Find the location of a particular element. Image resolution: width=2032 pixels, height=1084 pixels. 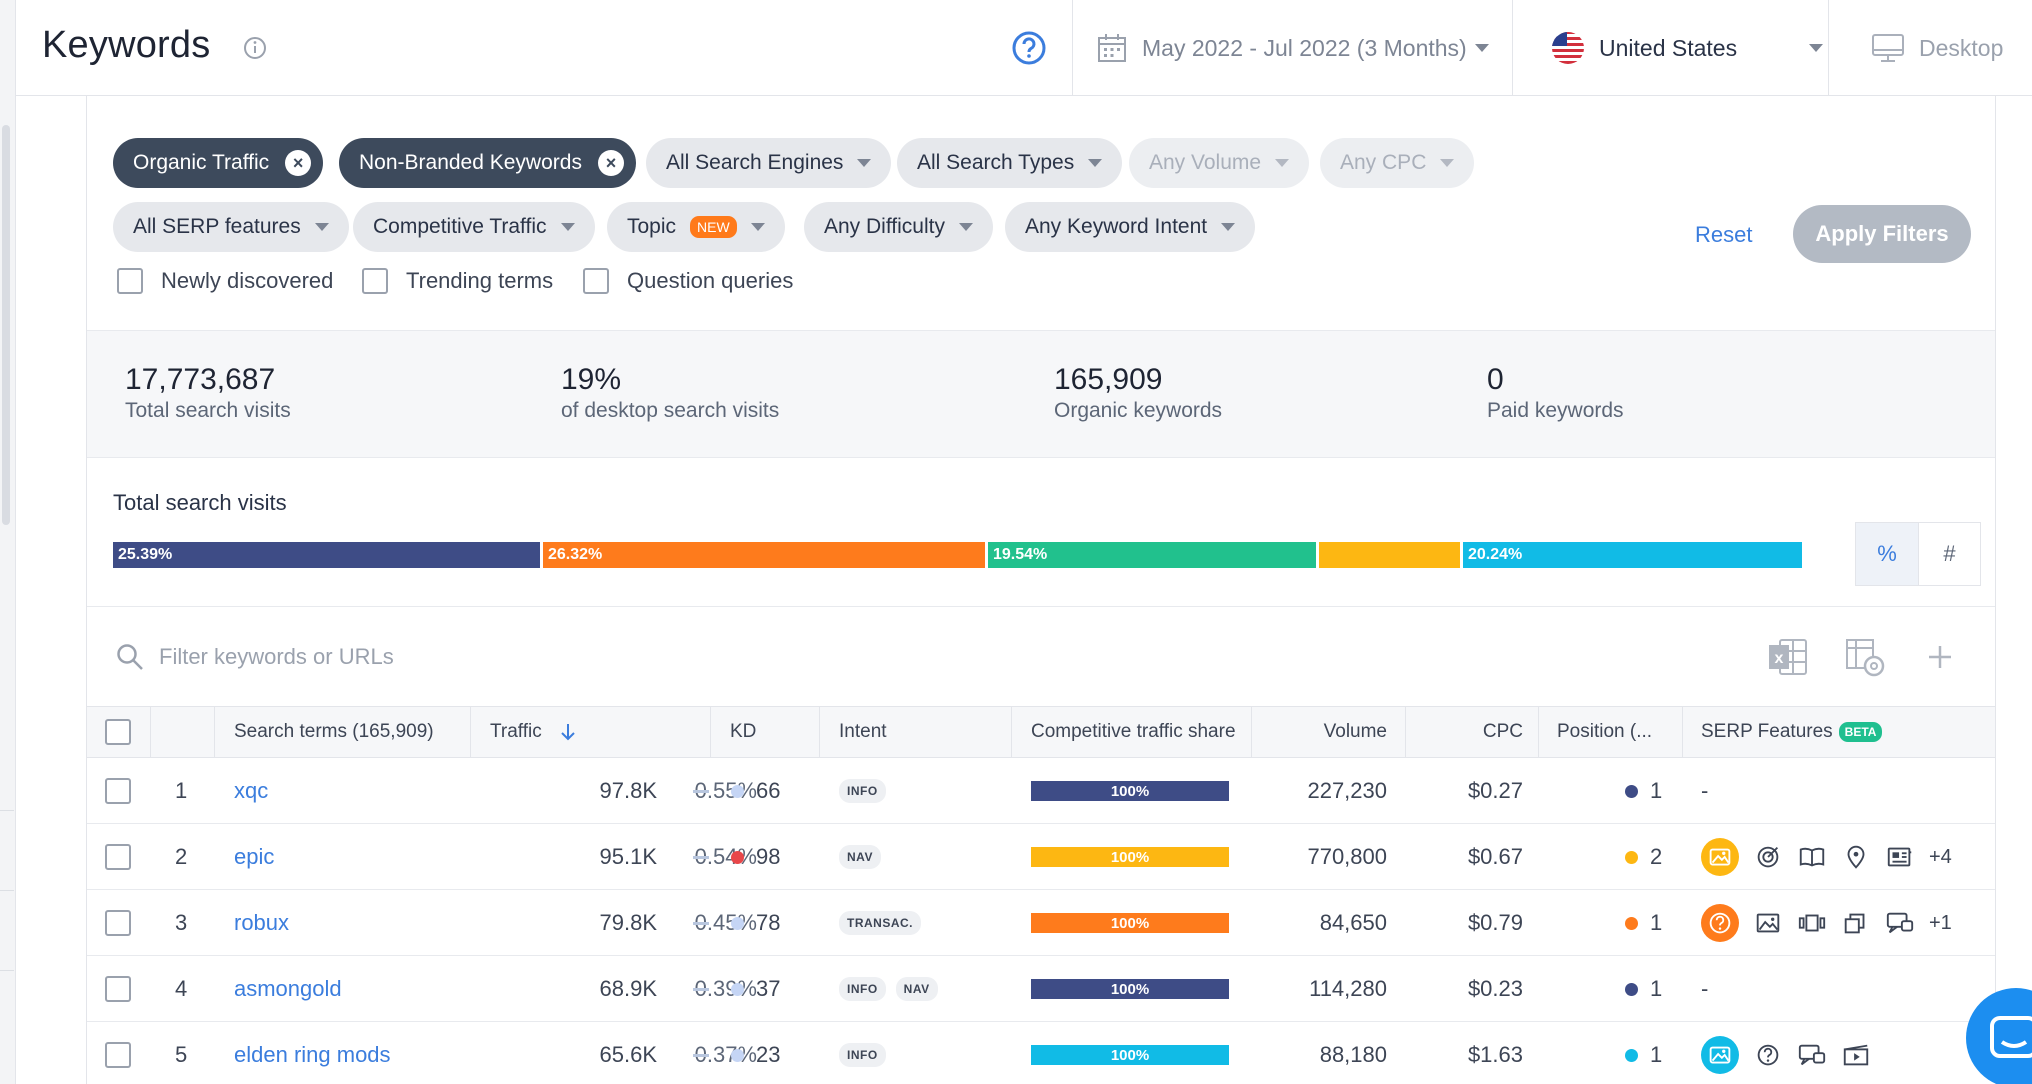

column-header-traffic: Traffic is located at coordinates (533, 732).